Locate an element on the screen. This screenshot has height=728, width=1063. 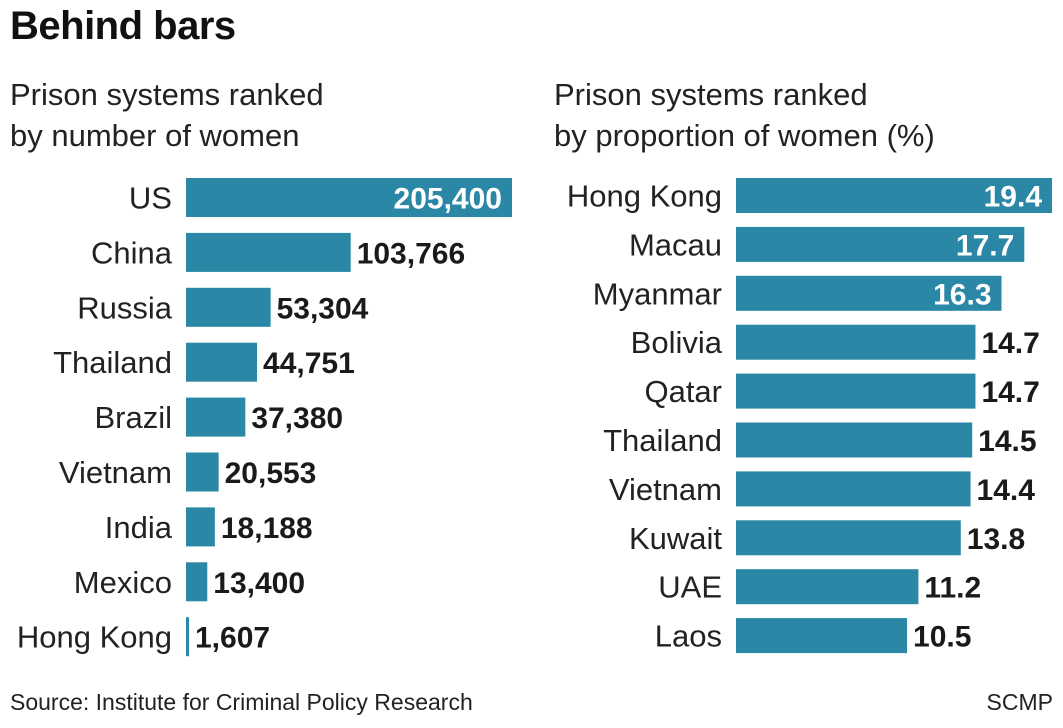
category-label: Laos is located at coordinates (688, 636).